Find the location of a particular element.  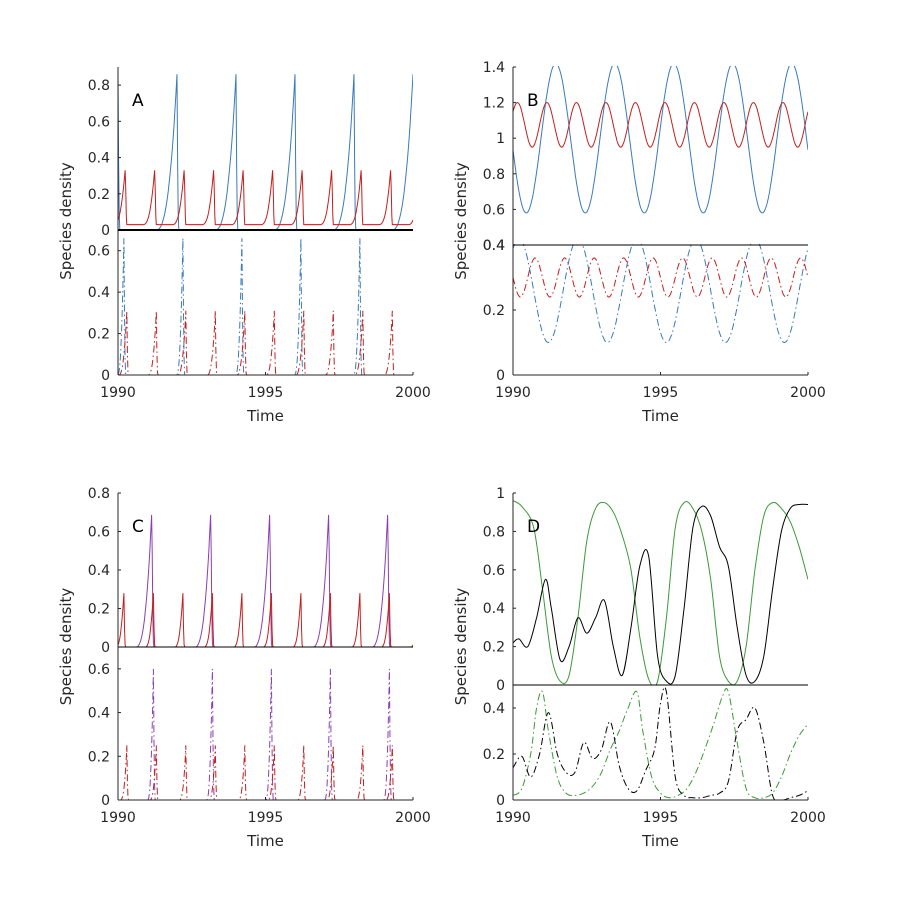

series-line-black-solid is located at coordinates (660, 594).